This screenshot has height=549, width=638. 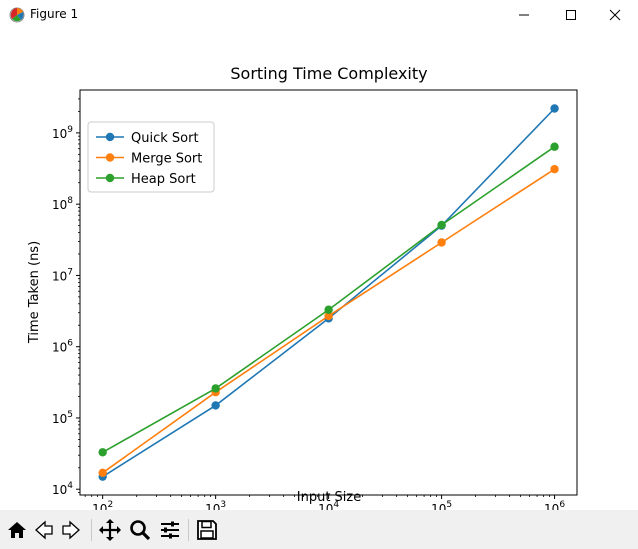 I want to click on forward-button, so click(x=71, y=530).